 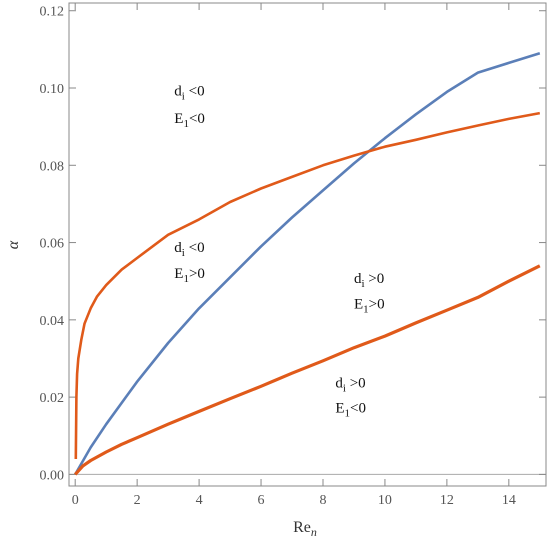 I want to click on y-tick-label: 0.04, so click(x=52, y=321).